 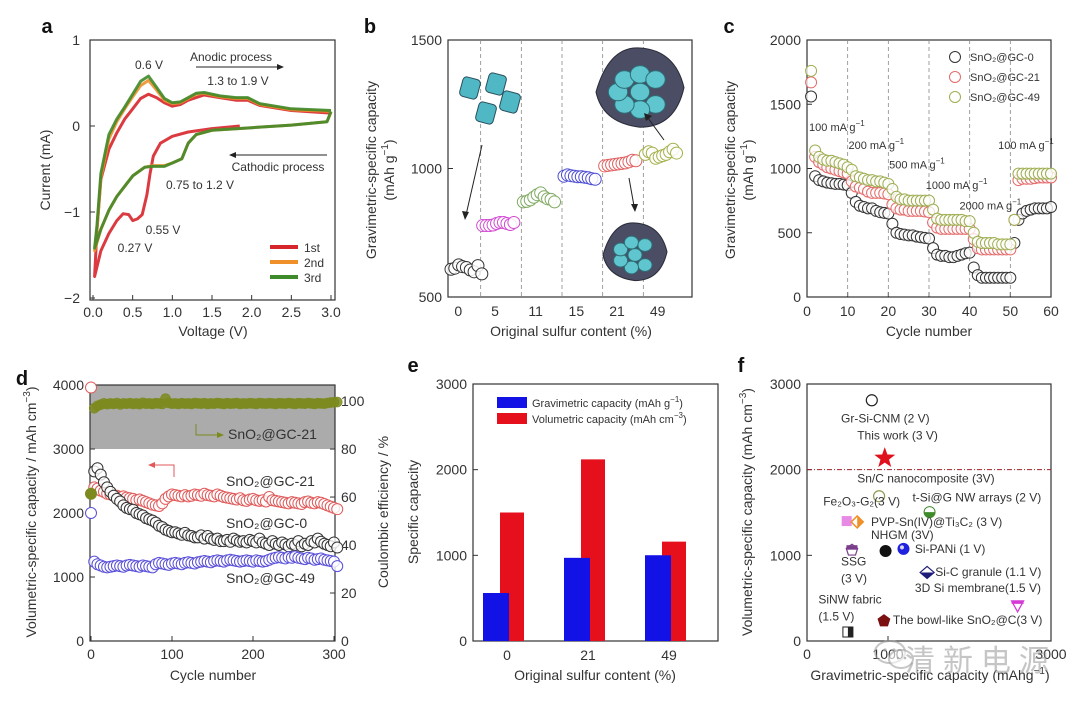 I want to click on point-label: (3 V), so click(x=854, y=579).